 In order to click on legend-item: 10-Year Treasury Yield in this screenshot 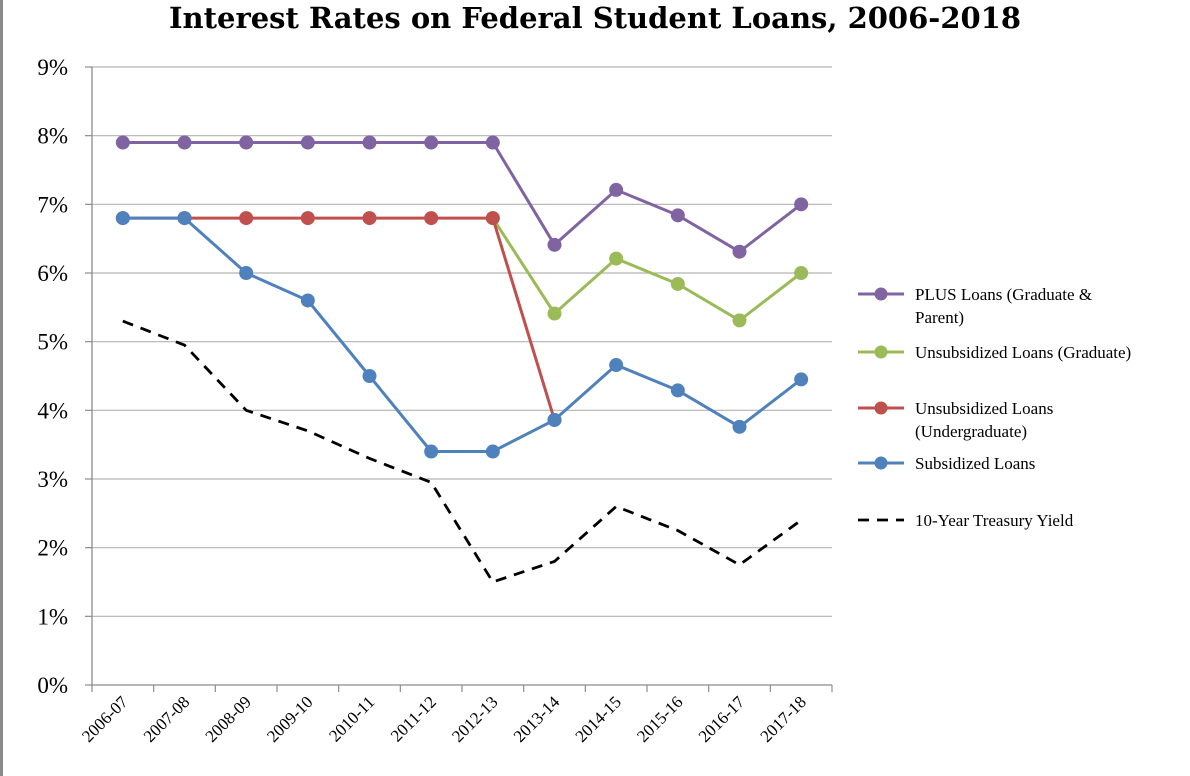, I will do `click(966, 520)`.